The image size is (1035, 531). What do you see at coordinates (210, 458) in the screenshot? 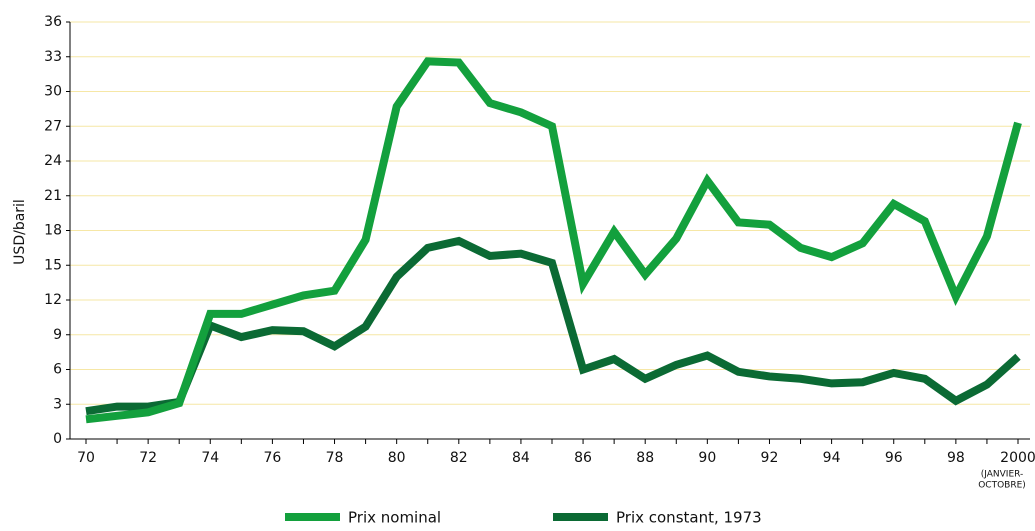
I see `x-tick-label: 74` at bounding box center [210, 458].